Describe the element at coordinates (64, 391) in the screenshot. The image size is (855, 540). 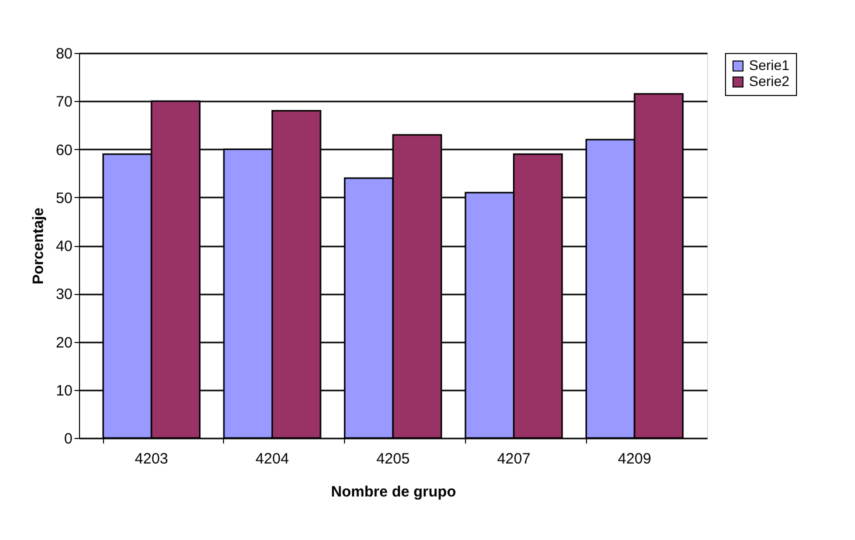
I see `y-tick-label: 10` at that location.